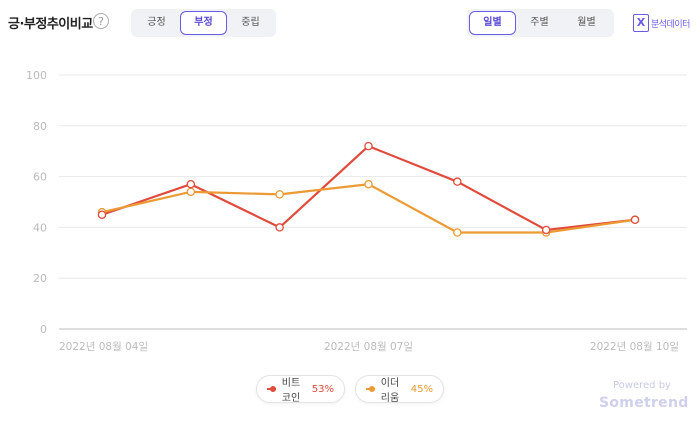 The height and width of the screenshot is (424, 700). What do you see at coordinates (644, 403) in the screenshot?
I see `brand-logo: Sometrend` at bounding box center [644, 403].